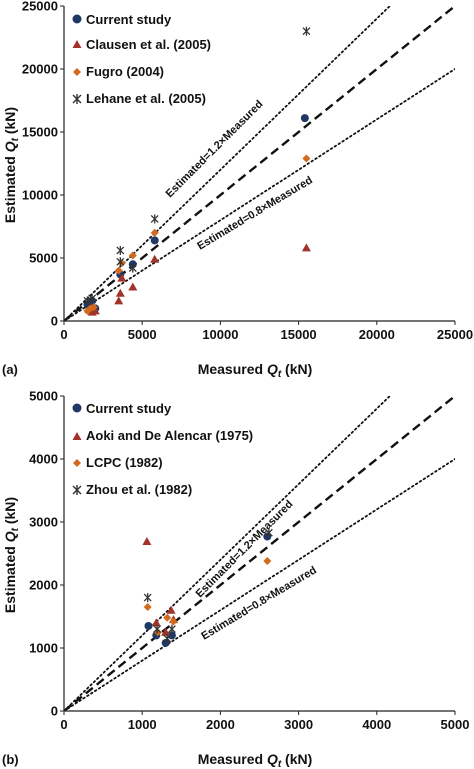 The width and height of the screenshot is (474, 769). Describe the element at coordinates (146, 98) in the screenshot. I see `legend-label: Lehane et al. (2005)` at that location.